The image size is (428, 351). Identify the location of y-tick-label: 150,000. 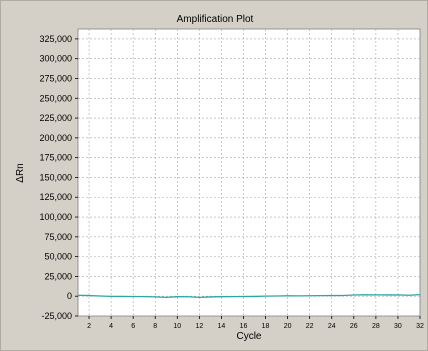
(55, 177).